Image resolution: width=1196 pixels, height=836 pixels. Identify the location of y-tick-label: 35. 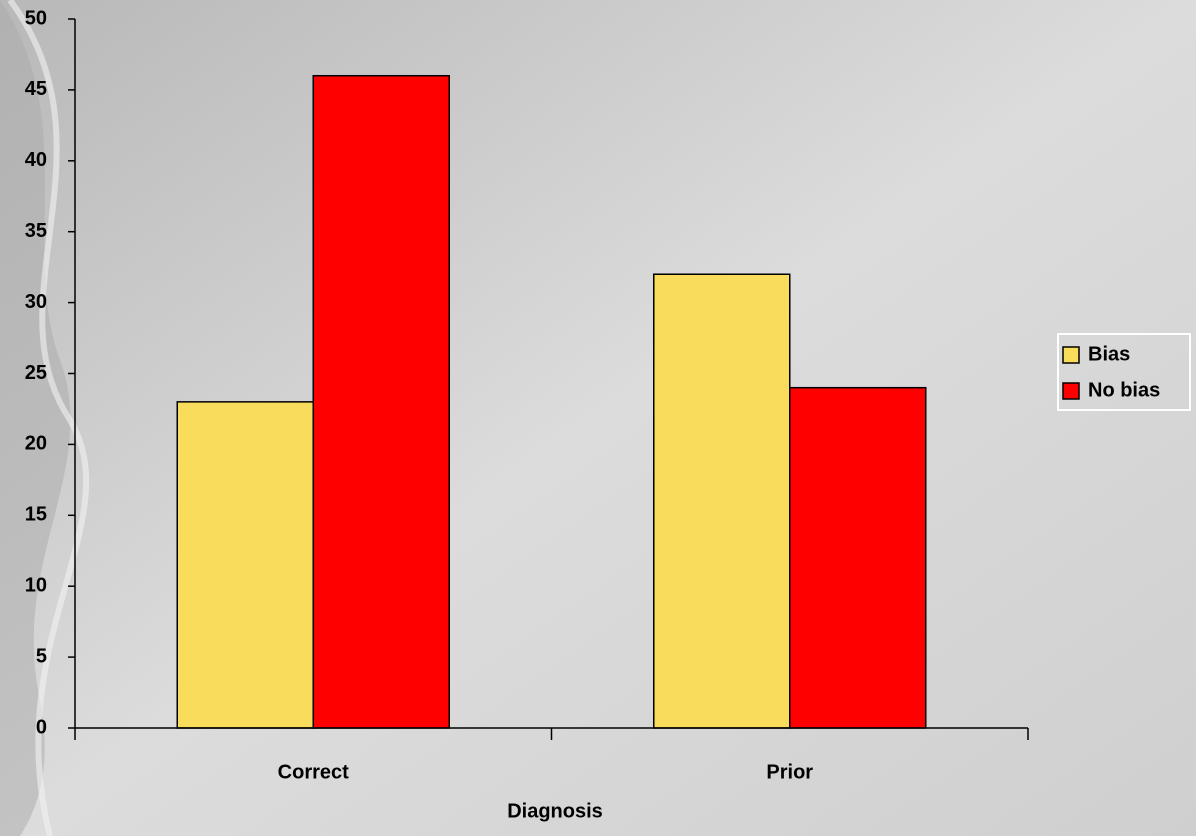
(36, 231).